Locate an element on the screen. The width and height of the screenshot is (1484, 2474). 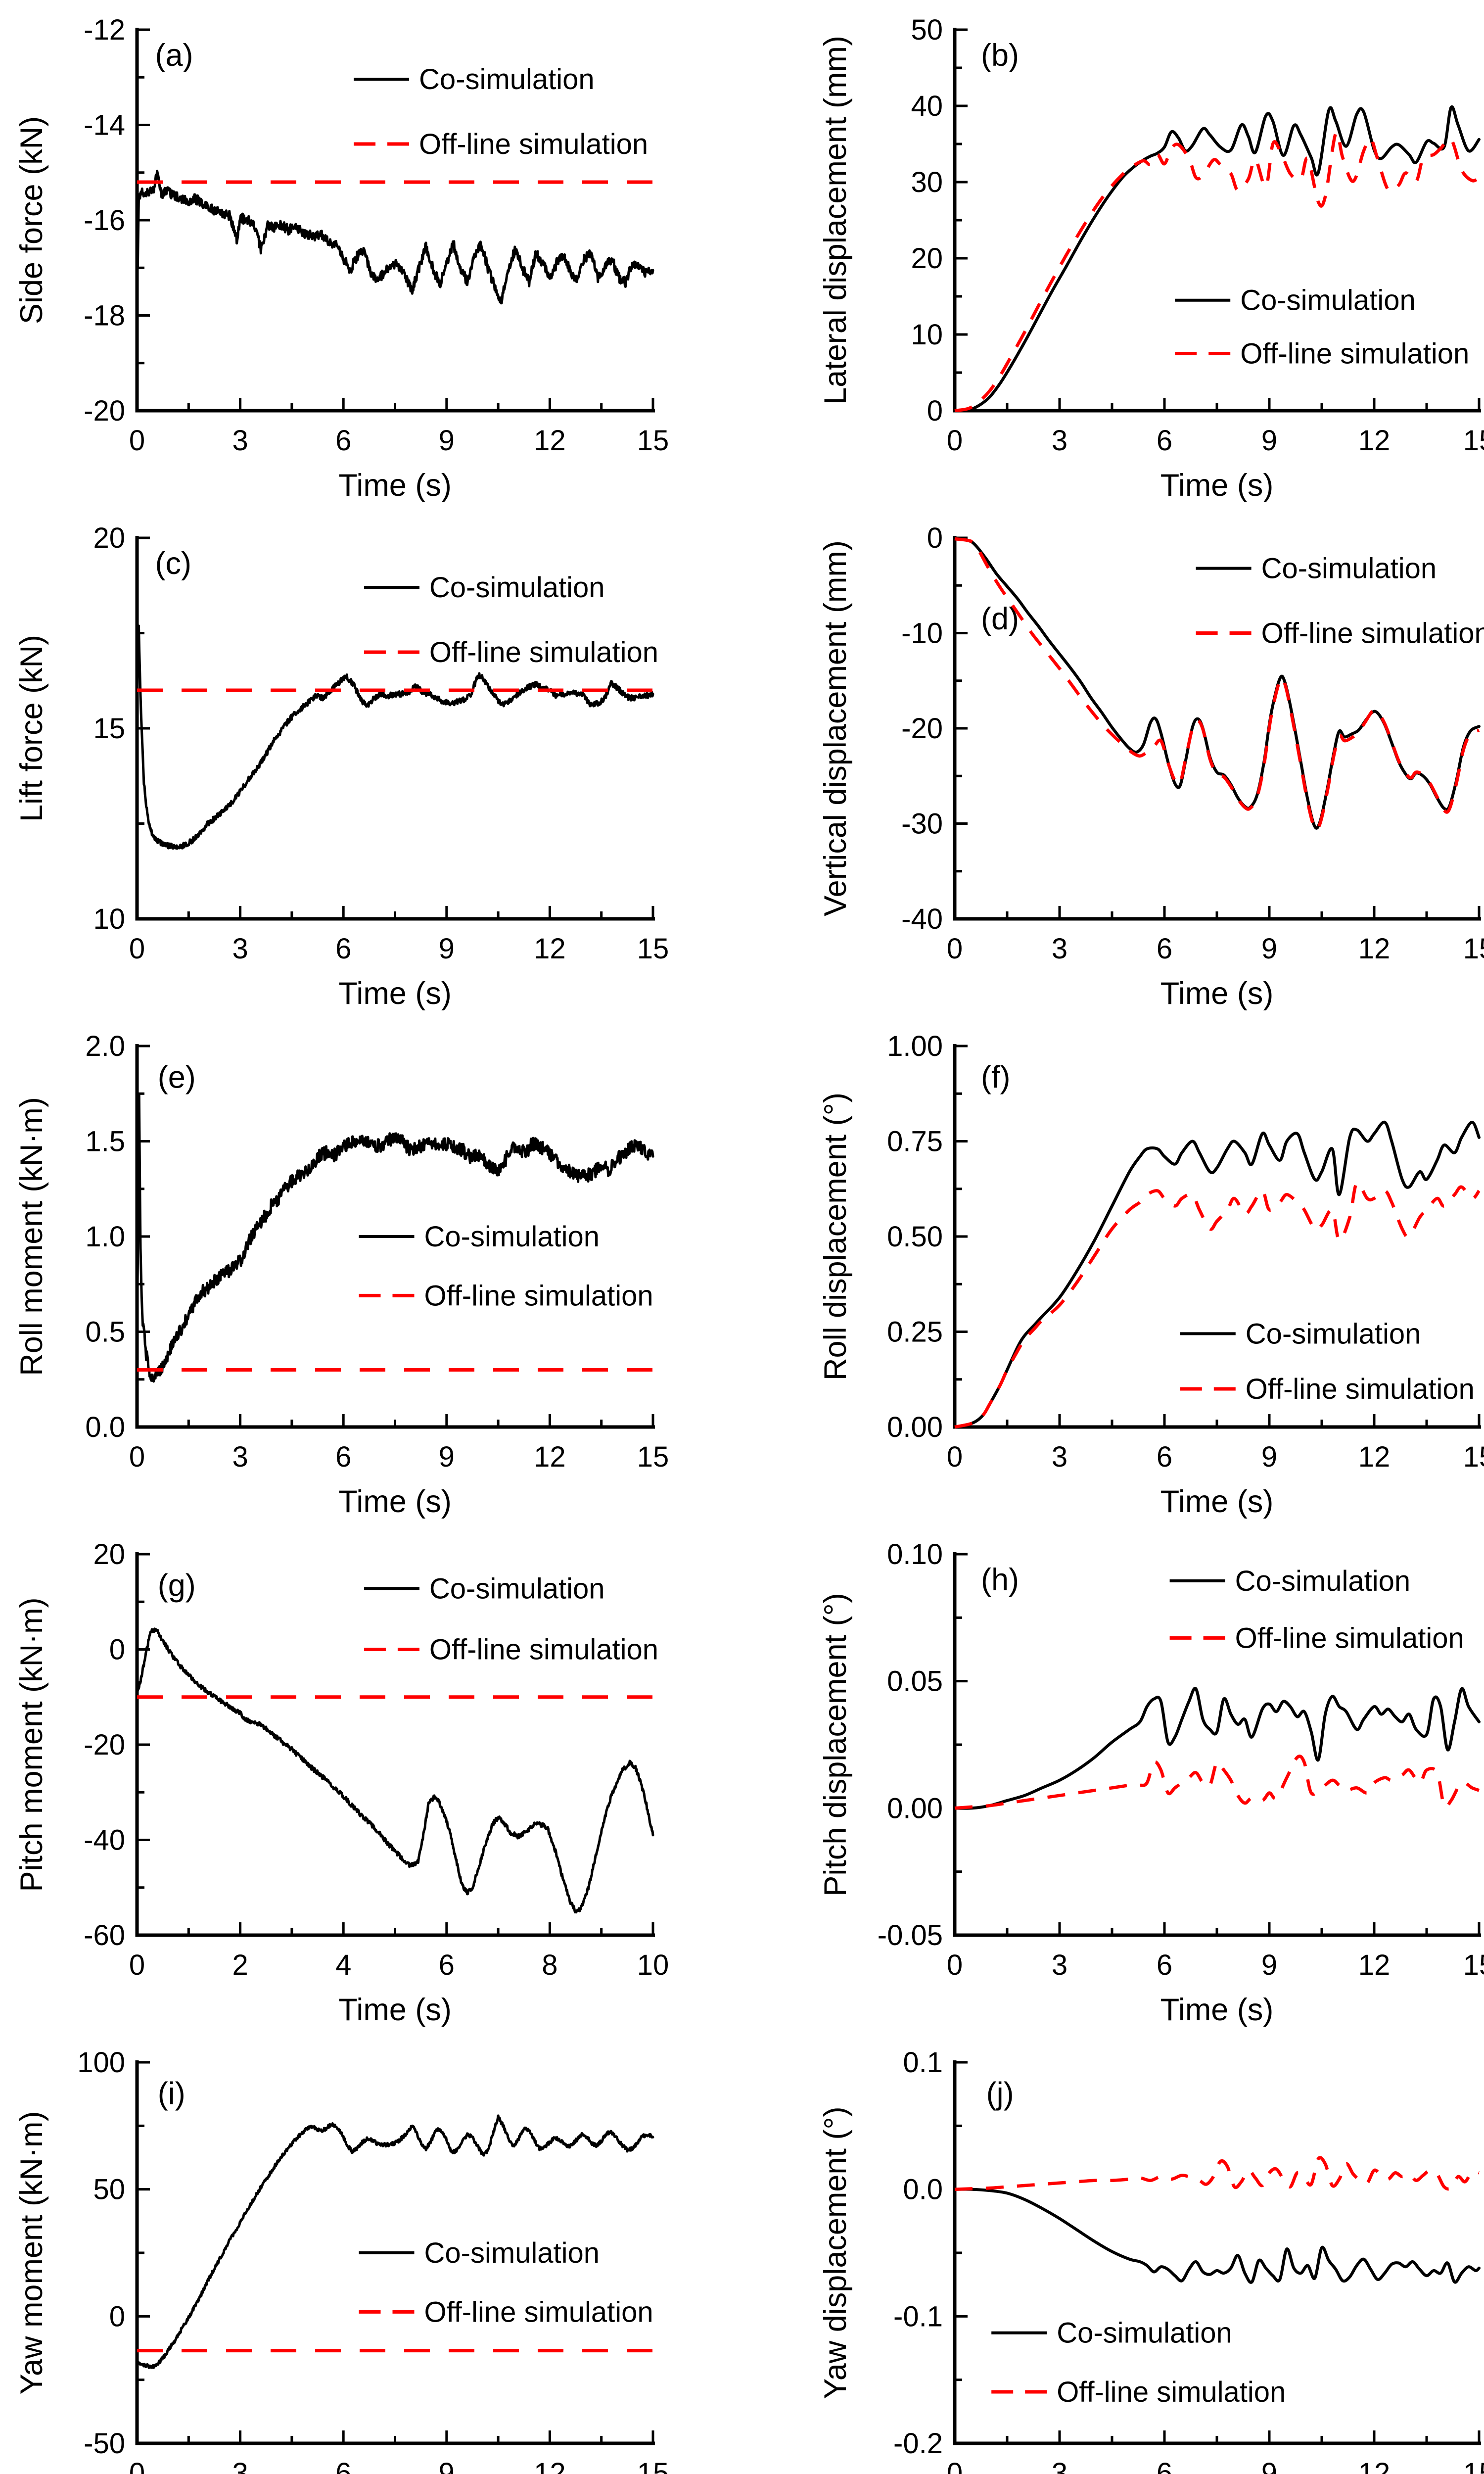
panel-letter: (j) is located at coordinates (1000, 2094).